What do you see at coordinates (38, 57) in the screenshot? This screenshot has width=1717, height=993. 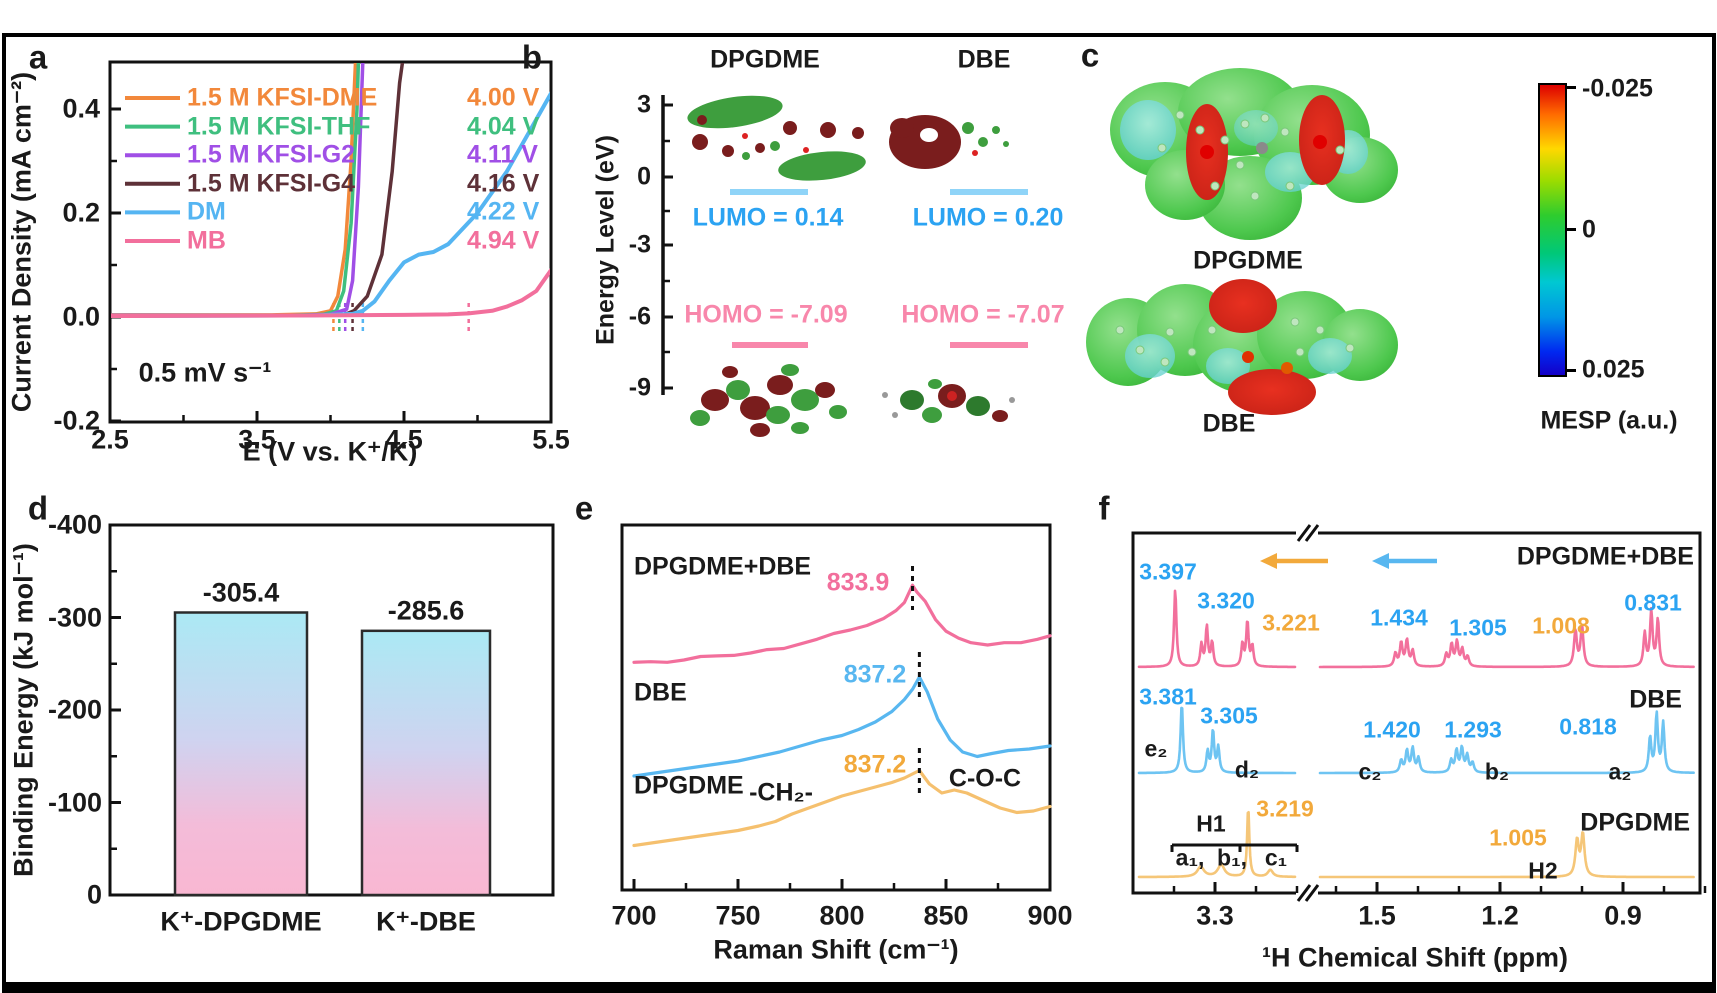 I see `panel-a-label: a` at bounding box center [38, 57].